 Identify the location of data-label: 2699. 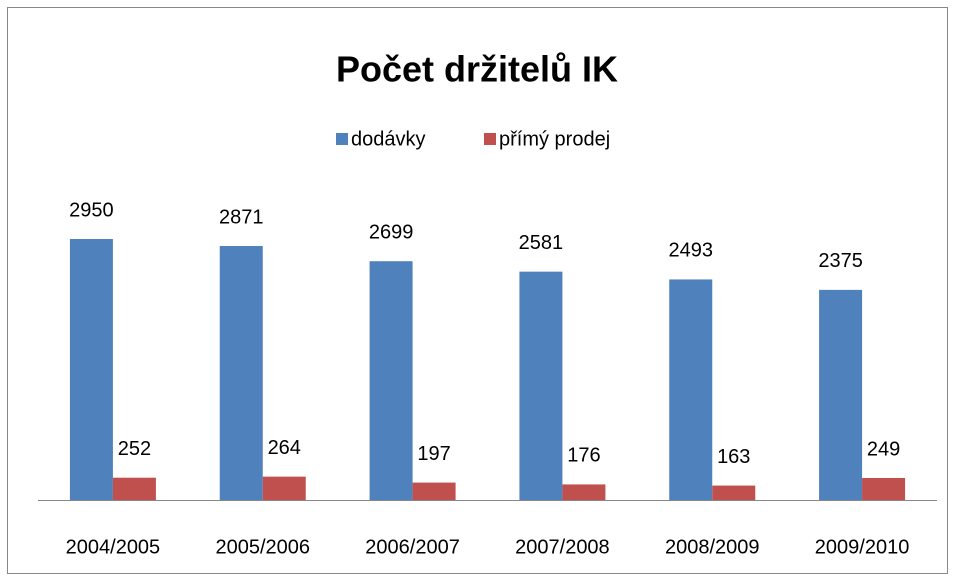
(391, 232).